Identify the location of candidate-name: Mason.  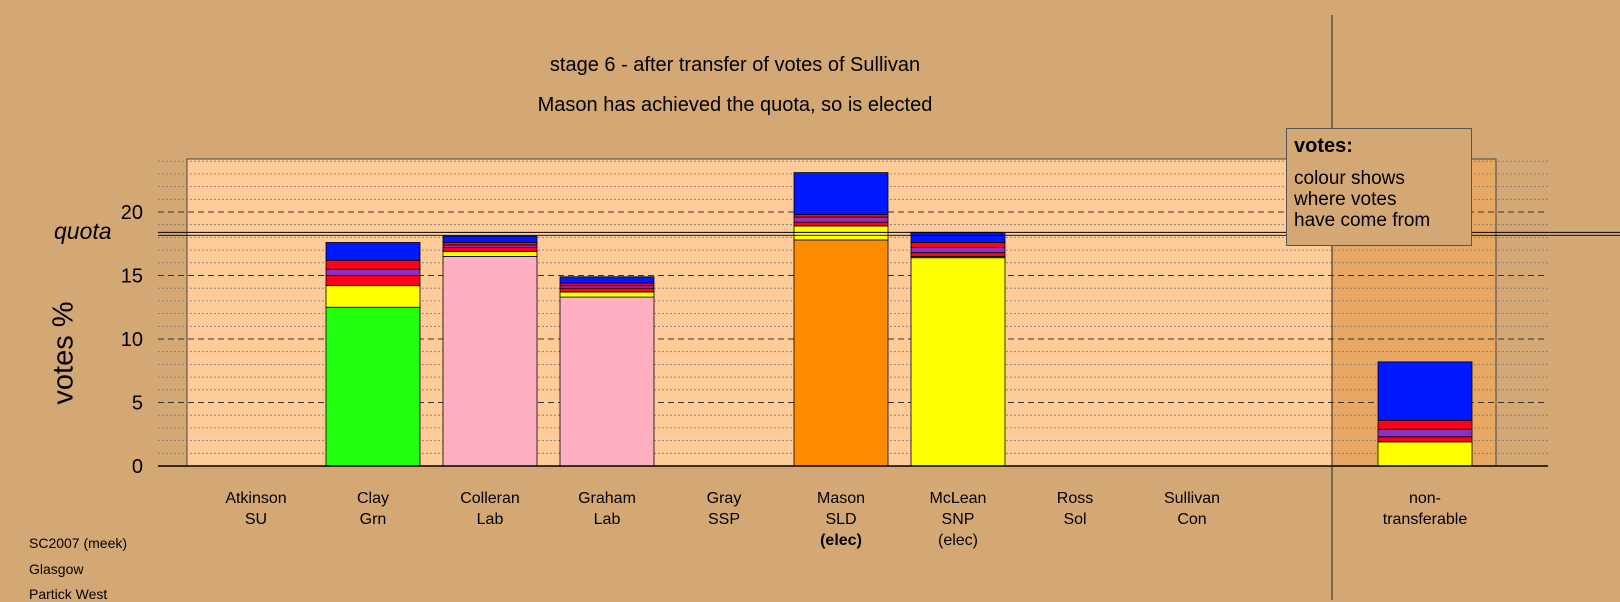
(841, 498).